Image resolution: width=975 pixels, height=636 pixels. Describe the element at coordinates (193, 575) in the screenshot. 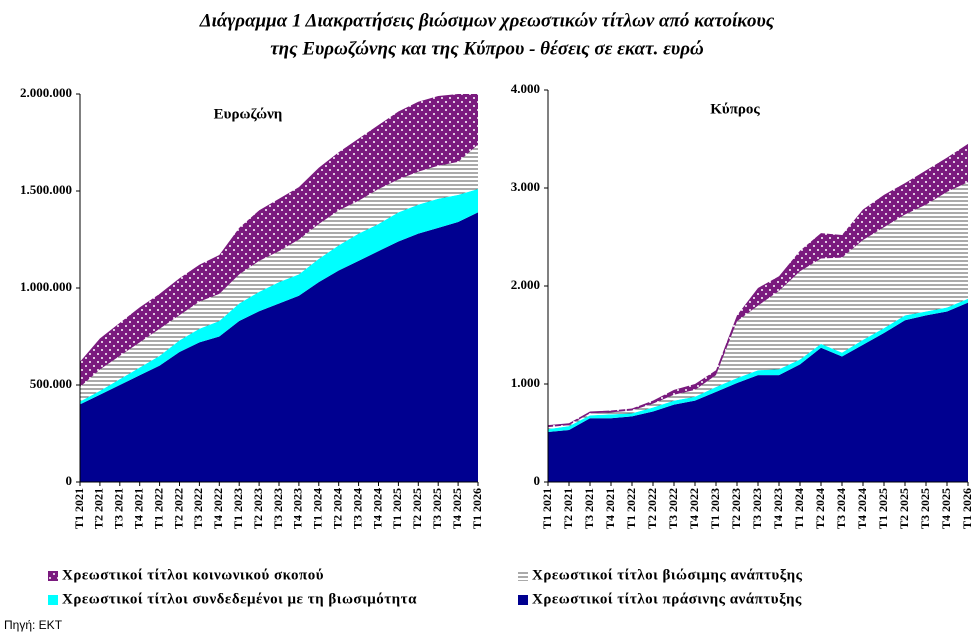

I see `legend-label: Χρεωστικοί τίτλοι κοινωνικού σκοπού` at that location.